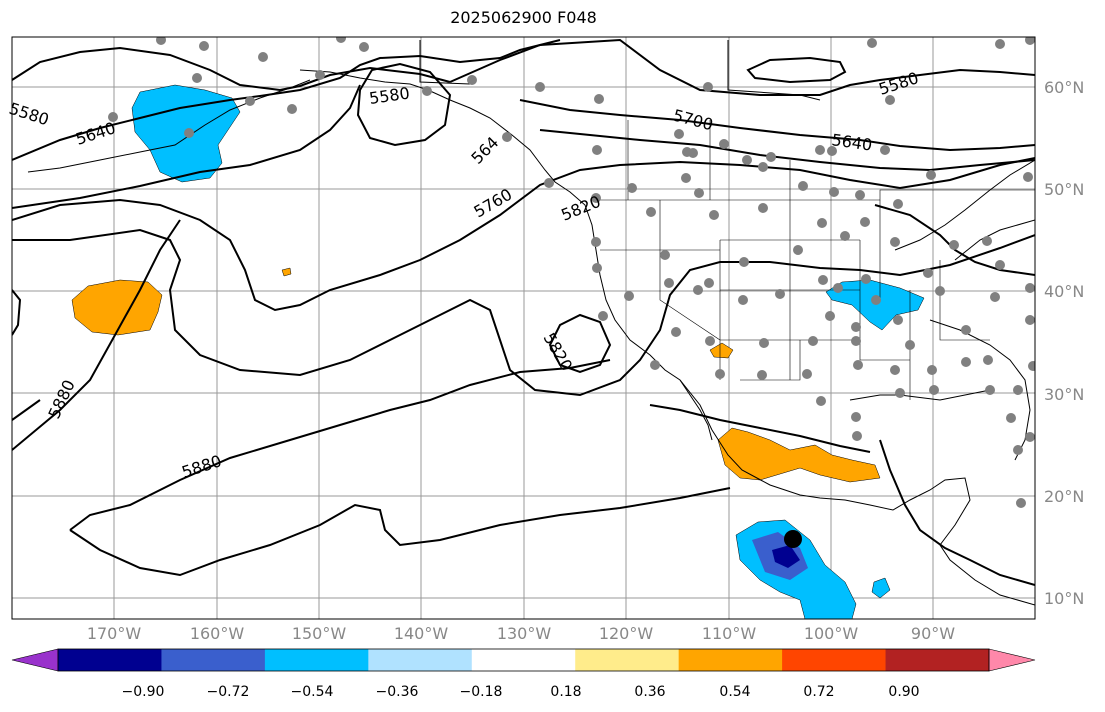 The width and height of the screenshot is (1105, 712). What do you see at coordinates (523, 17) in the screenshot?
I see `map-title: 2025062900 F048` at bounding box center [523, 17].